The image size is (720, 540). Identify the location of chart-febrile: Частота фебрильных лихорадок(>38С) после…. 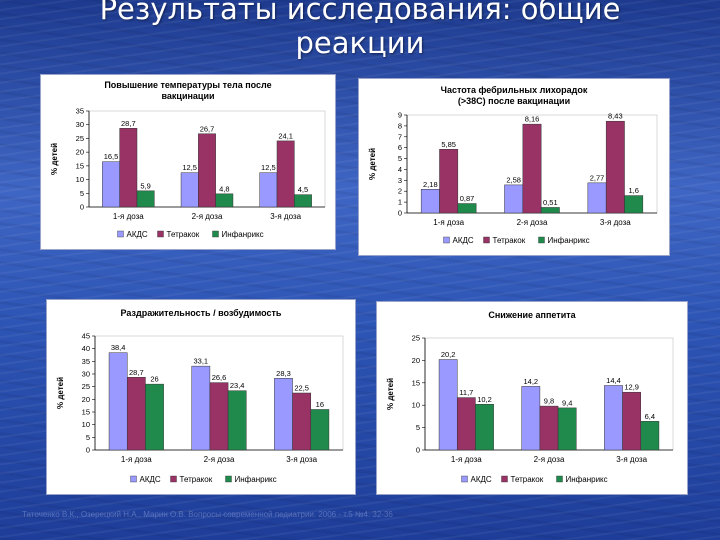
(513, 165).